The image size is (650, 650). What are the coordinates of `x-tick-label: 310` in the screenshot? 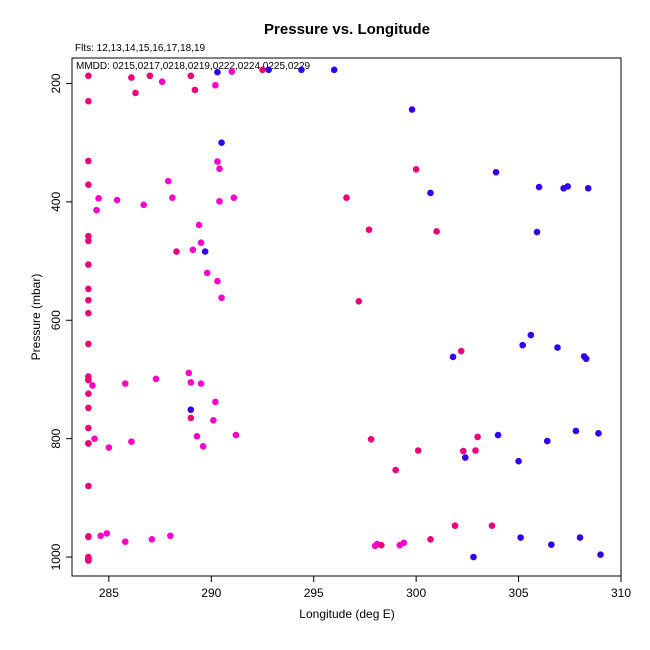 It's located at (621, 593).